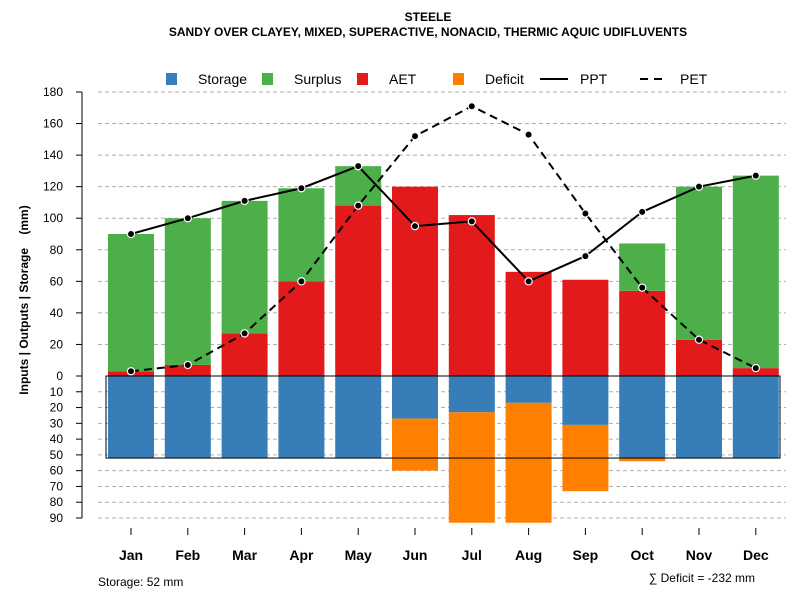 This screenshot has height=600, width=800. I want to click on y-tick-label: 90, so click(57, 518).